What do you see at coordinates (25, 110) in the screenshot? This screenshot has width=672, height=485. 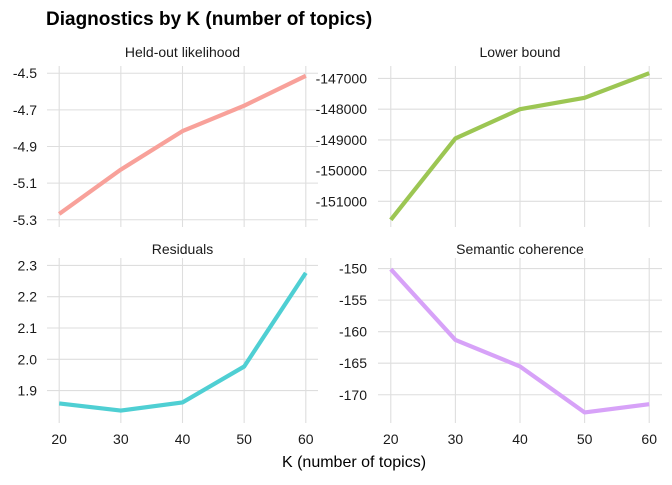 I see `y-tick-label: -4.7` at bounding box center [25, 110].